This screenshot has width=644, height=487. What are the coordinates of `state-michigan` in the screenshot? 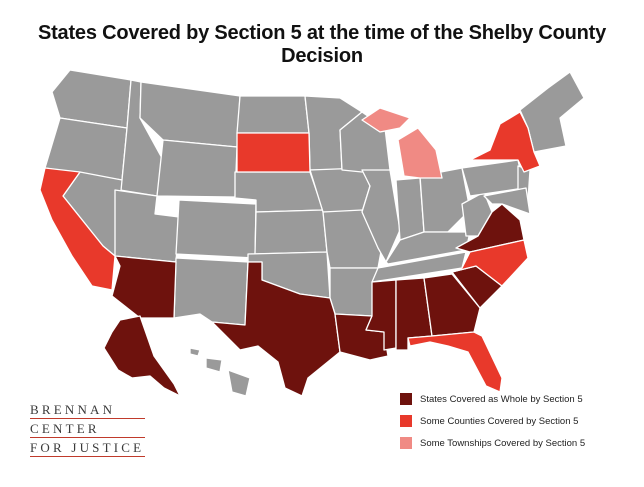 It's located at (402, 143).